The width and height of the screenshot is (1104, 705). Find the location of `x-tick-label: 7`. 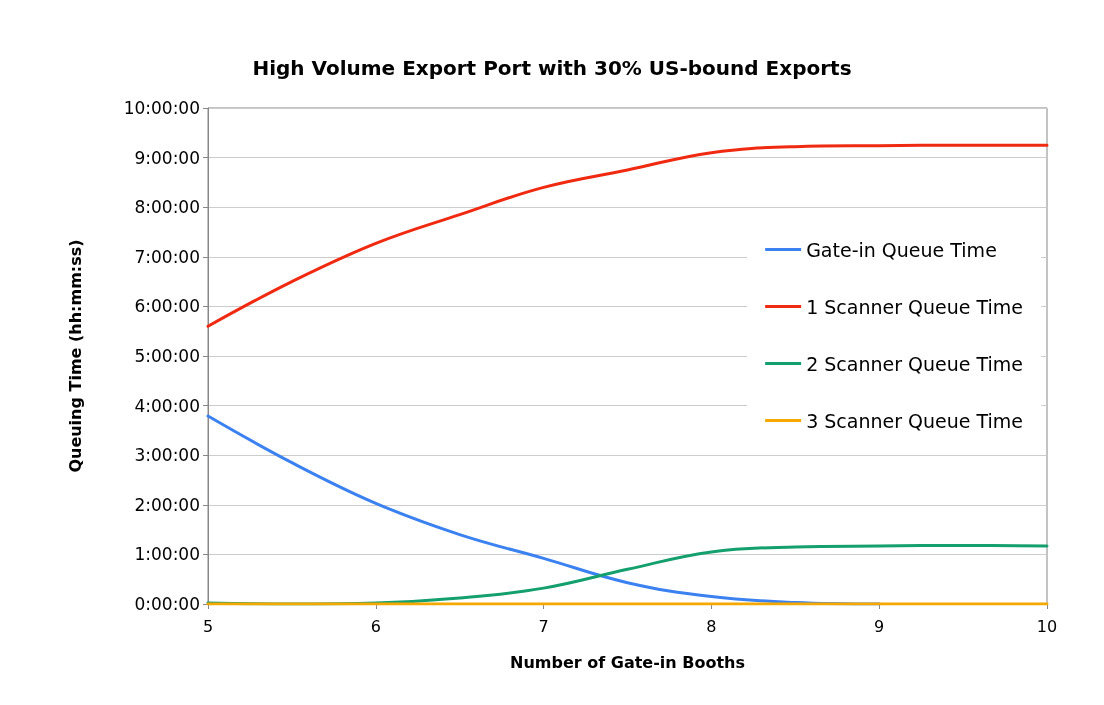

x-tick-label: 7 is located at coordinates (543, 626).